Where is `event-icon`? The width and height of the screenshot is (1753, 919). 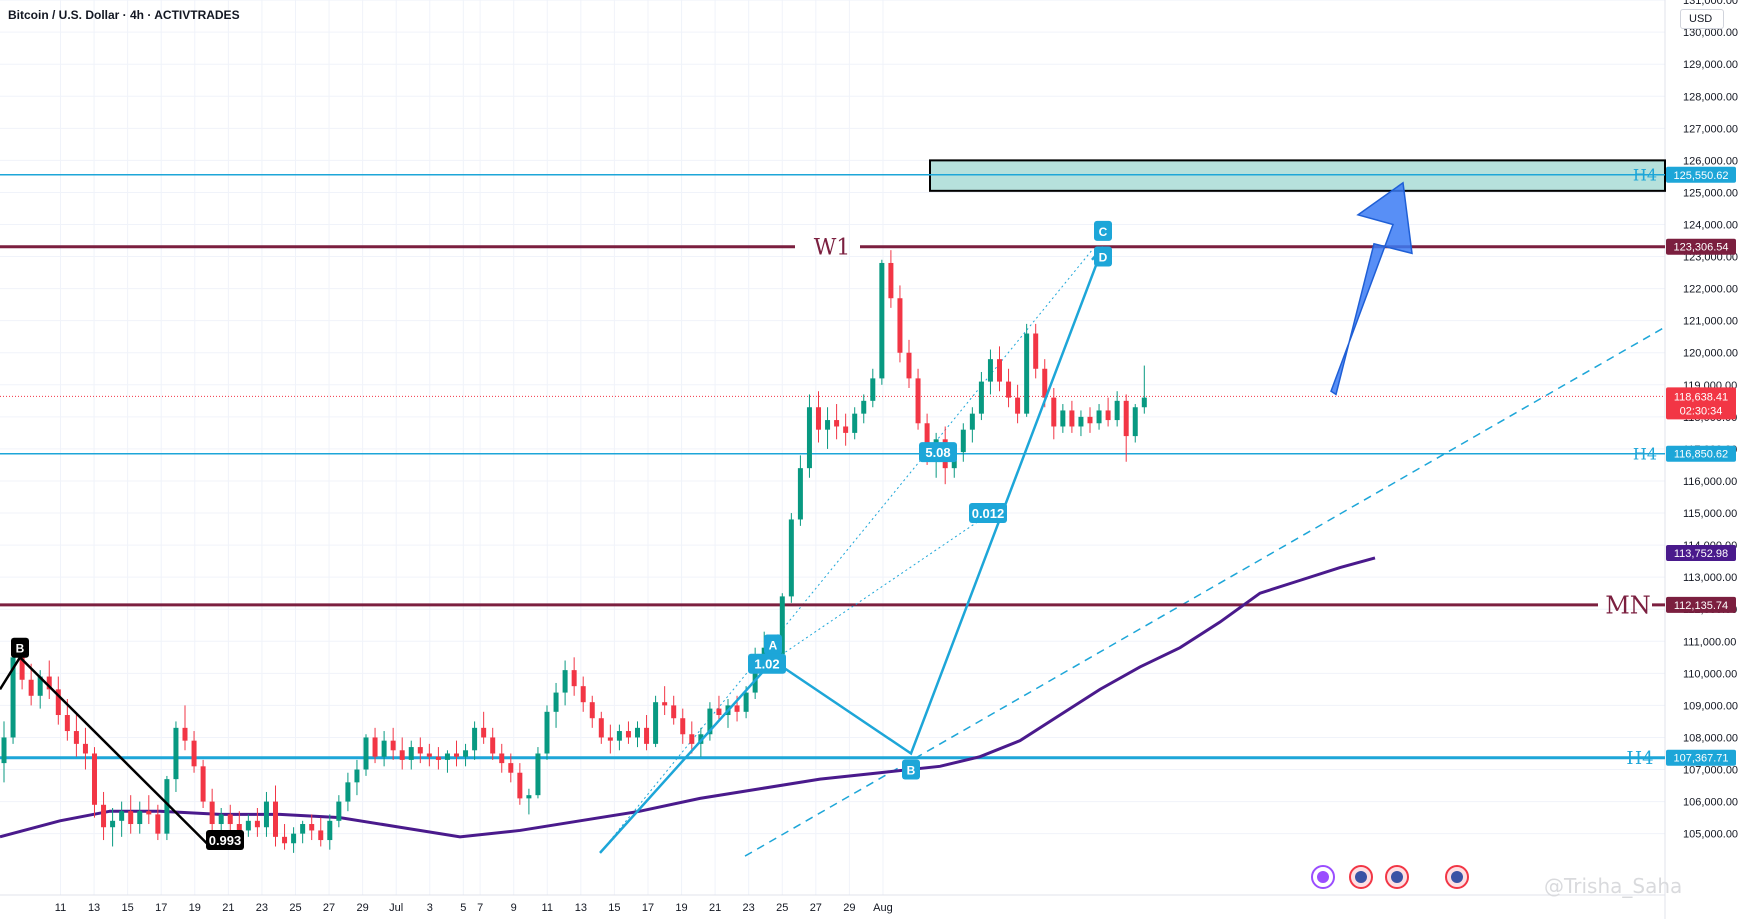 event-icon is located at coordinates (1361, 877).